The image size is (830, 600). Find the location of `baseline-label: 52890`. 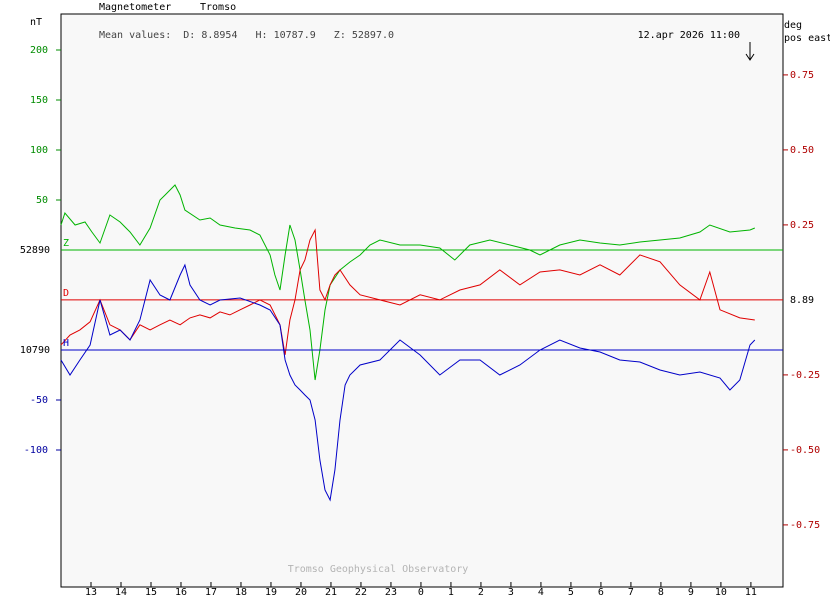

baseline-label: 52890 is located at coordinates (35, 250).